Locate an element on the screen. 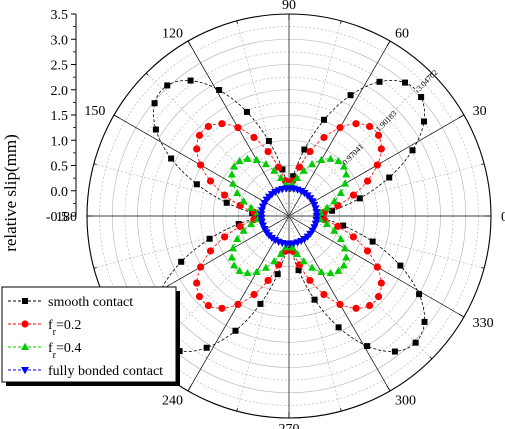 This screenshot has height=429, width=505. angle-tick-label: 300 is located at coordinates (405, 401).